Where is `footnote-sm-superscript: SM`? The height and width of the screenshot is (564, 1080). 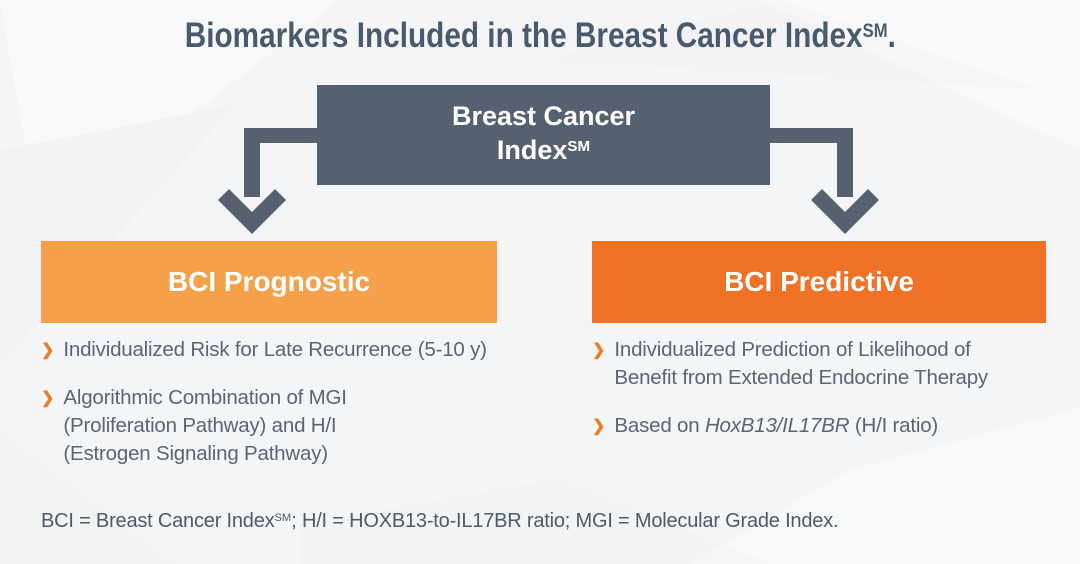 footnote-sm-superscript: SM is located at coordinates (283, 518).